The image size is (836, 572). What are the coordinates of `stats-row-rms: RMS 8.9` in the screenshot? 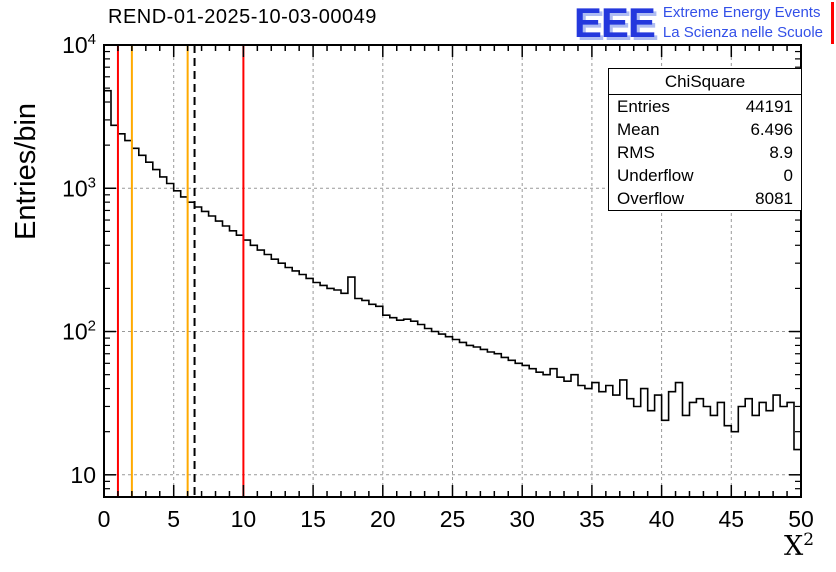 It's located at (705, 152).